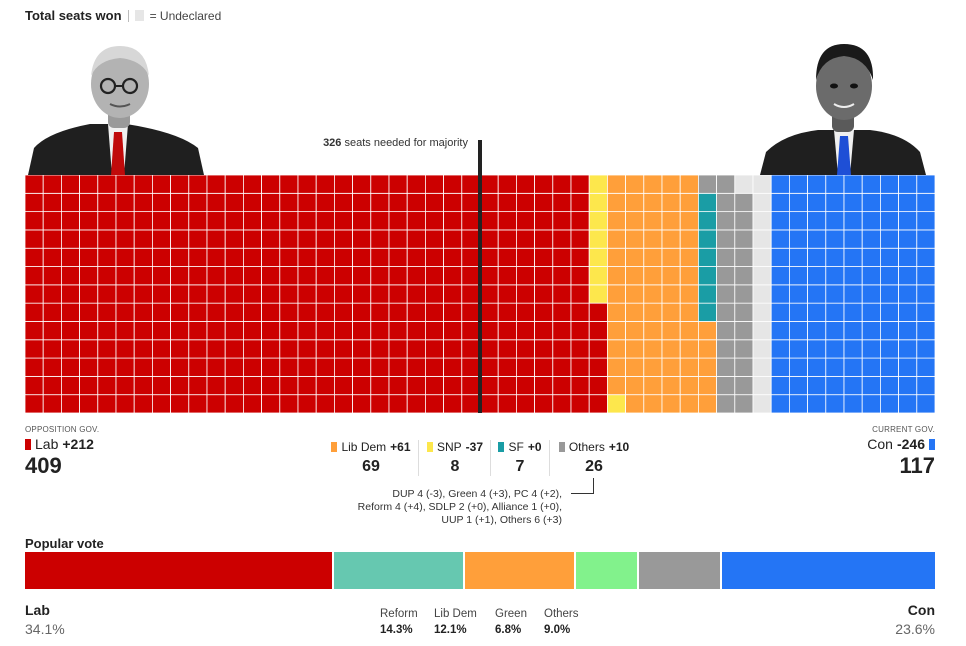  What do you see at coordinates (399, 622) in the screenshot?
I see `pv-reform: Reform 14.3%` at bounding box center [399, 622].